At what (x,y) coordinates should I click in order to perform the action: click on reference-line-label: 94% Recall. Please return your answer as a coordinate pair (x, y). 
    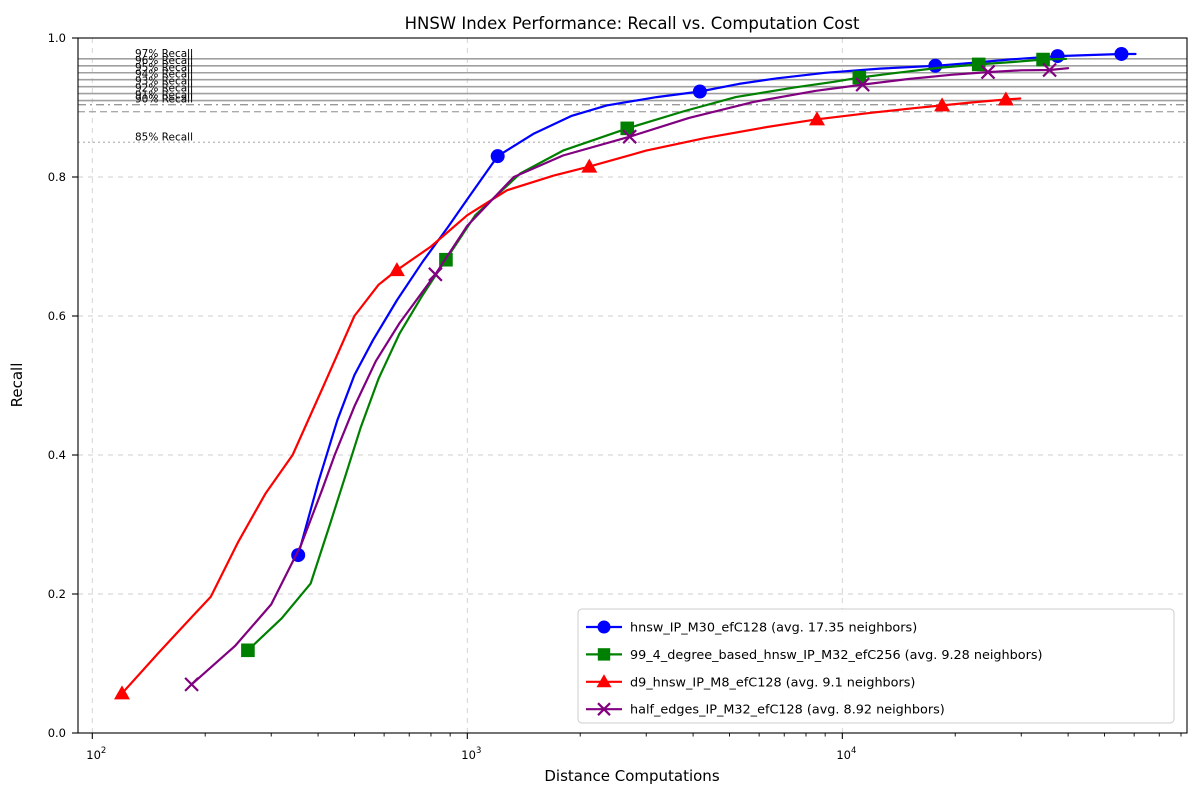
    Looking at the image, I should click on (164, 75).